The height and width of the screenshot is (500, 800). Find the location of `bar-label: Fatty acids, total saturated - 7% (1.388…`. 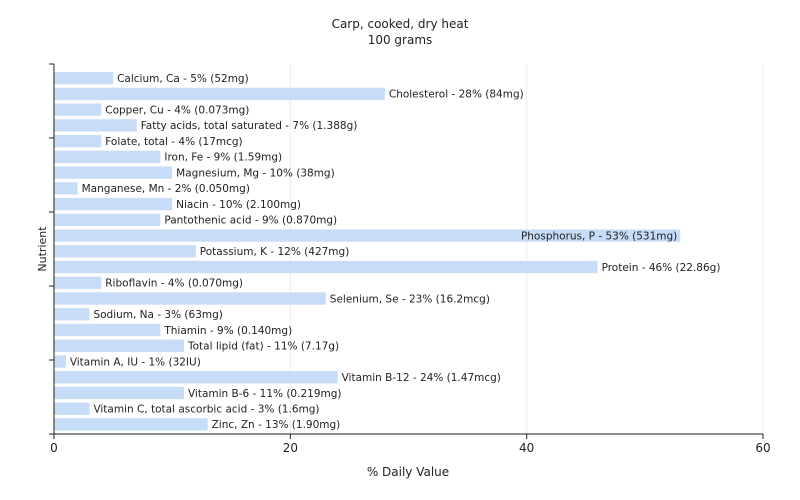

bar-label: Fatty acids, total saturated - 7% (1.388… is located at coordinates (249, 126).